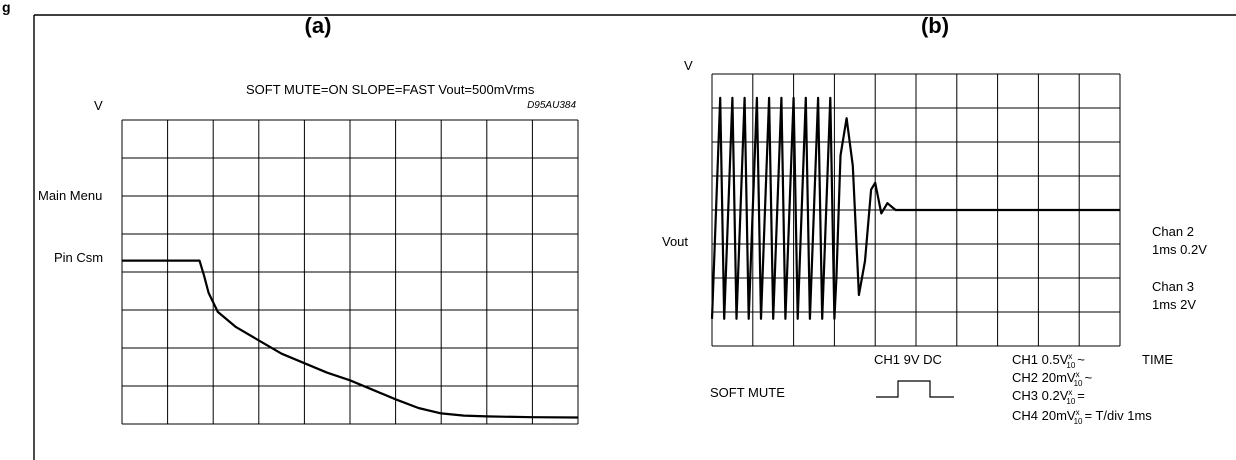 This screenshot has height=460, width=1236. What do you see at coordinates (675, 241) in the screenshot?
I see `panel-b-vout-label: Vout` at bounding box center [675, 241].